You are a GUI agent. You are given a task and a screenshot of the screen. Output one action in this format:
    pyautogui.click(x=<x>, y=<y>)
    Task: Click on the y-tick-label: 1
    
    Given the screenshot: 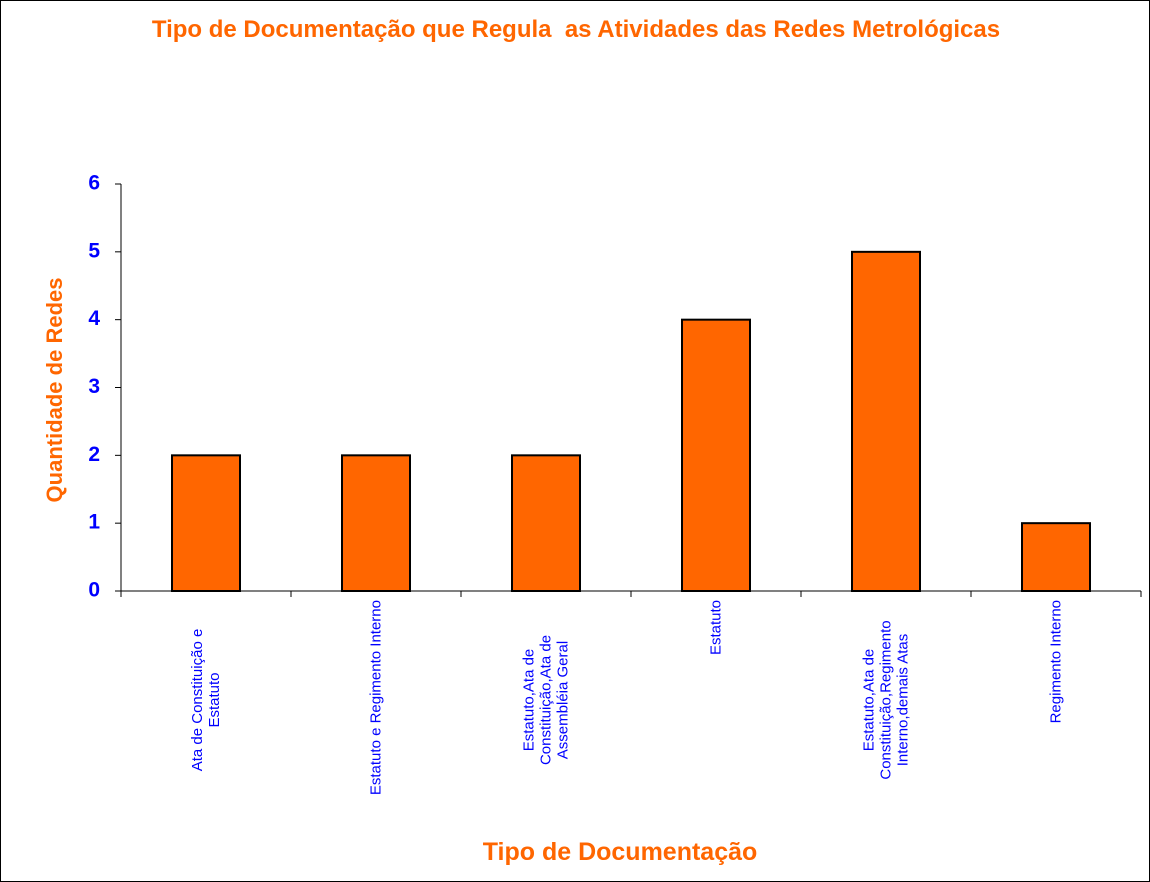 What is the action you would take?
    pyautogui.click(x=94, y=522)
    